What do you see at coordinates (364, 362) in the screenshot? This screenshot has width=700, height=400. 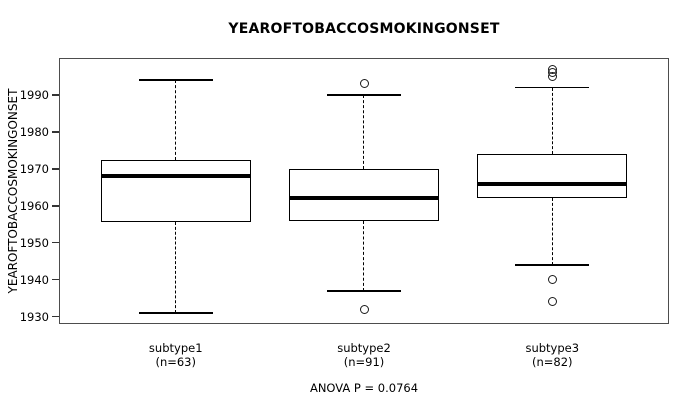 I see `x-label-count: (n=91)` at bounding box center [364, 362].